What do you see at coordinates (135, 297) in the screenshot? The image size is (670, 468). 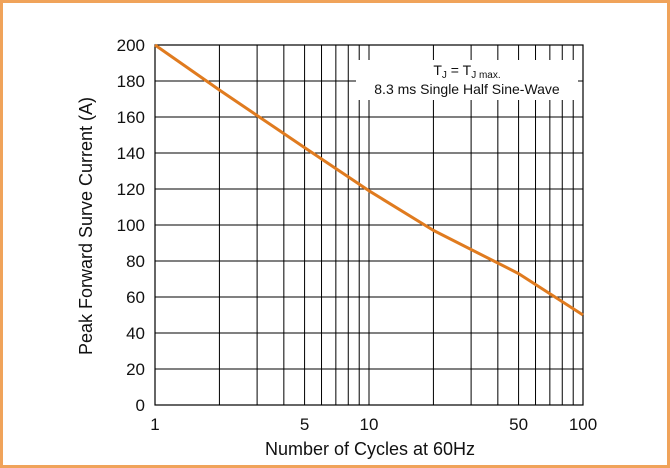 I see `y-tick-label: 60` at bounding box center [135, 297].